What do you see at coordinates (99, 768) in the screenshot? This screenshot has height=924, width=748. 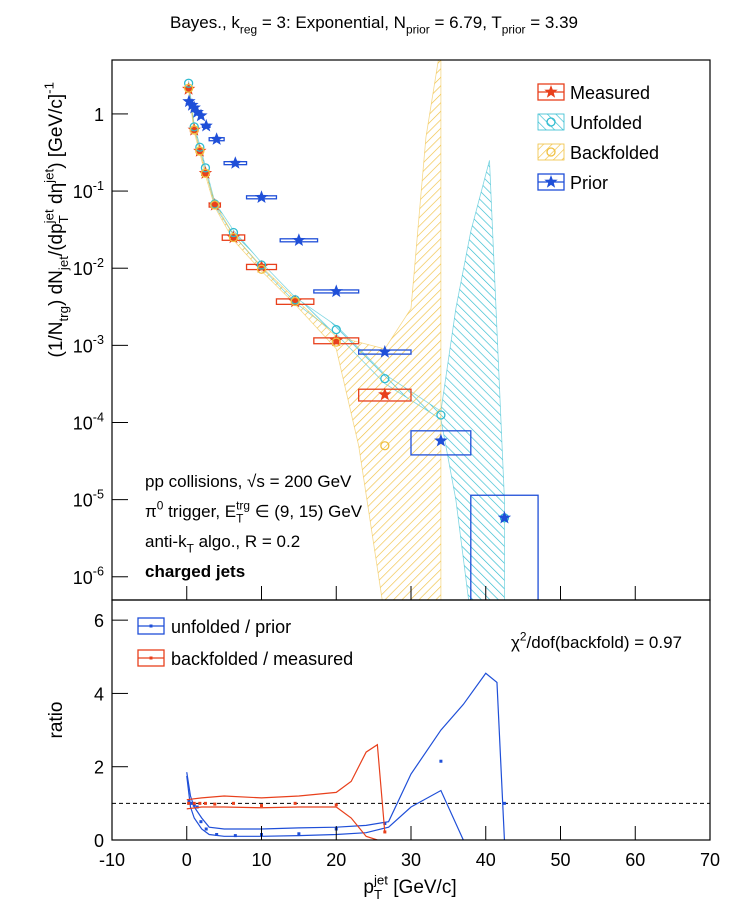 I see `text-part: 2` at bounding box center [99, 768].